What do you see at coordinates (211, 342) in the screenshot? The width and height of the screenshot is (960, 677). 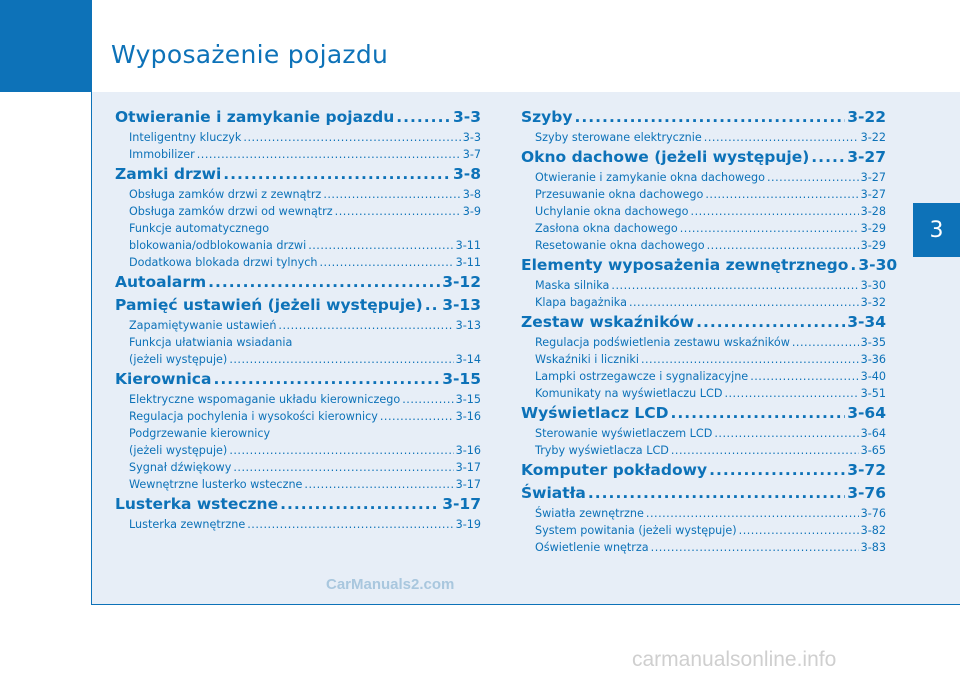 I see `toc-entry-text: Funkcja ułatwiania wsiadania` at bounding box center [211, 342].